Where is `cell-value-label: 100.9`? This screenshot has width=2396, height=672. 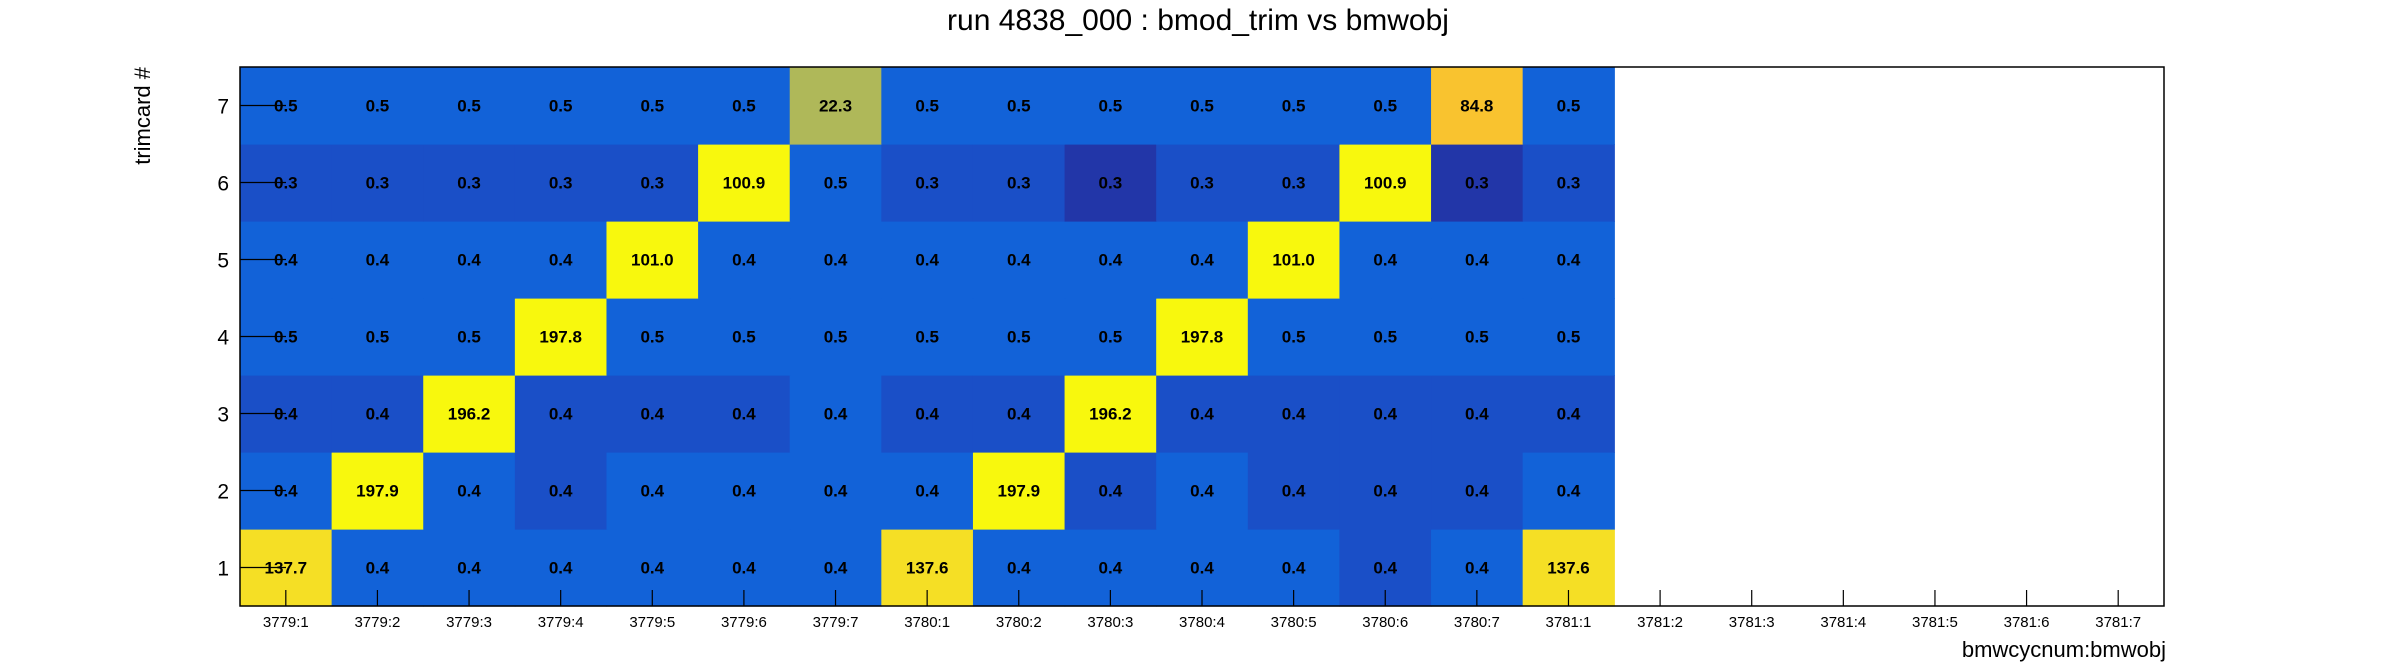
cell-value-label: 100.9 is located at coordinates (1385, 183).